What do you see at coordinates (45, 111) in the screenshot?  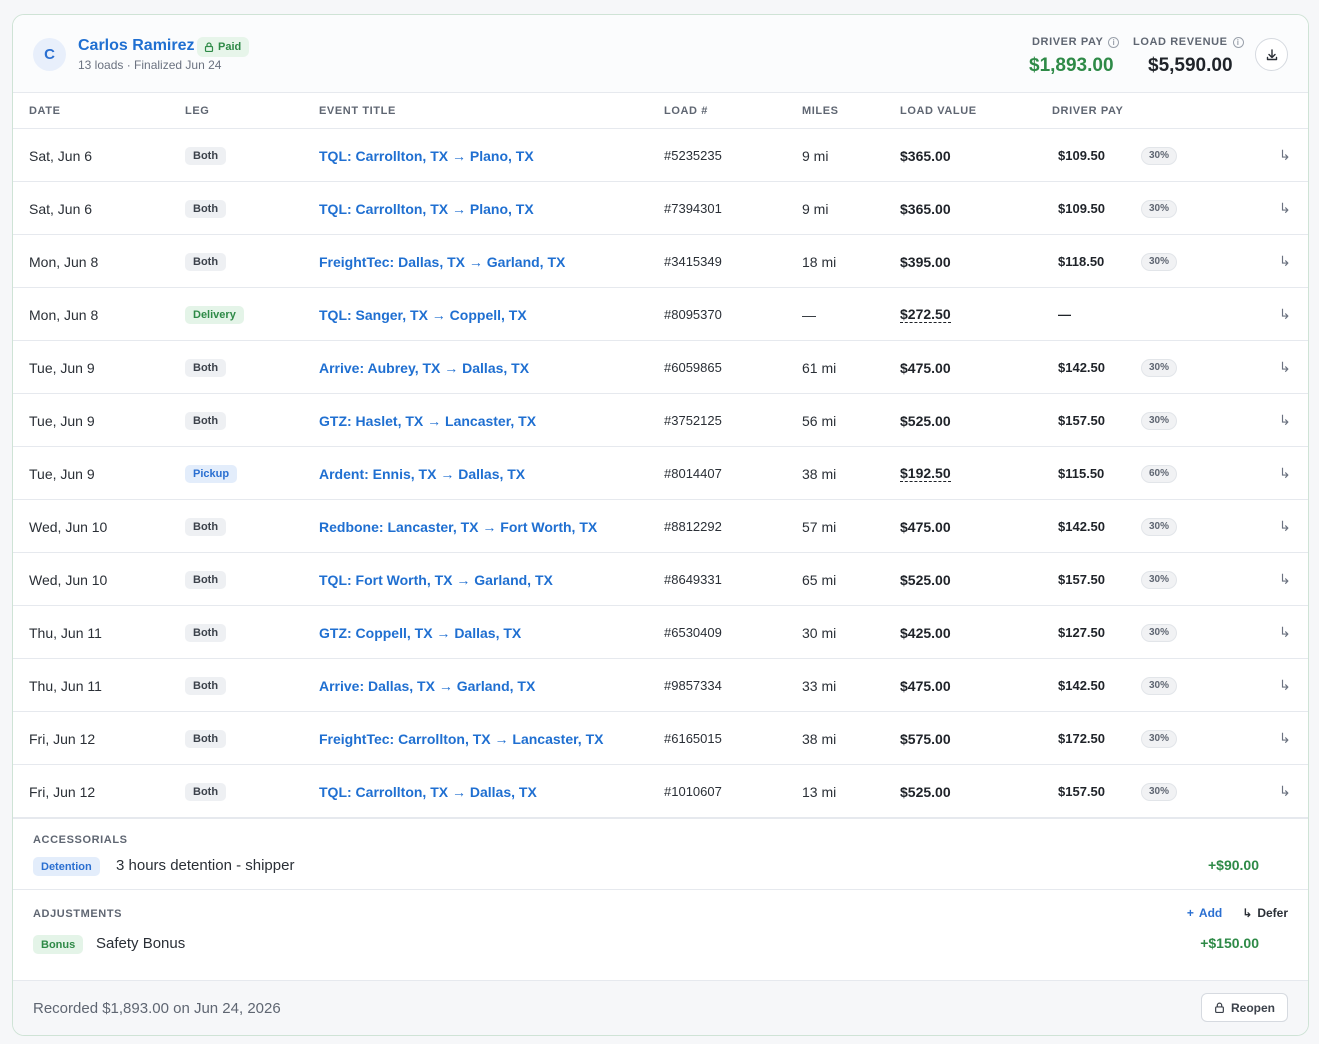 I see `column-header-date: DATE` at bounding box center [45, 111].